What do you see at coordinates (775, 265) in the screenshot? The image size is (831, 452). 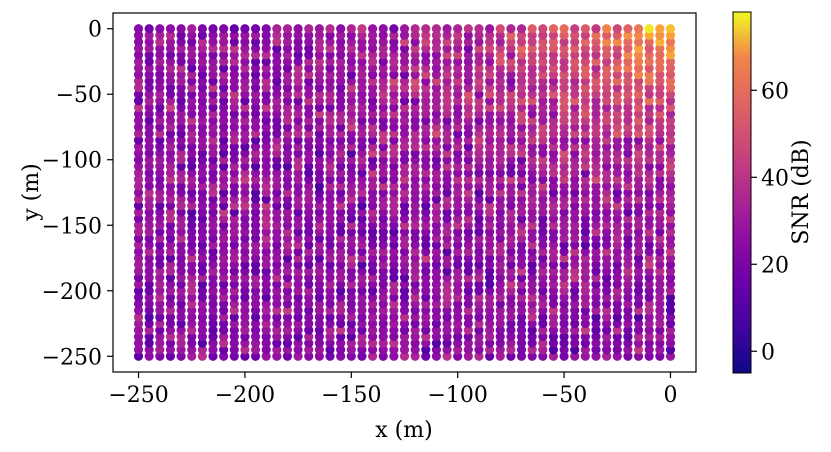 I see `colorbar-tick-label: 20` at bounding box center [775, 265].